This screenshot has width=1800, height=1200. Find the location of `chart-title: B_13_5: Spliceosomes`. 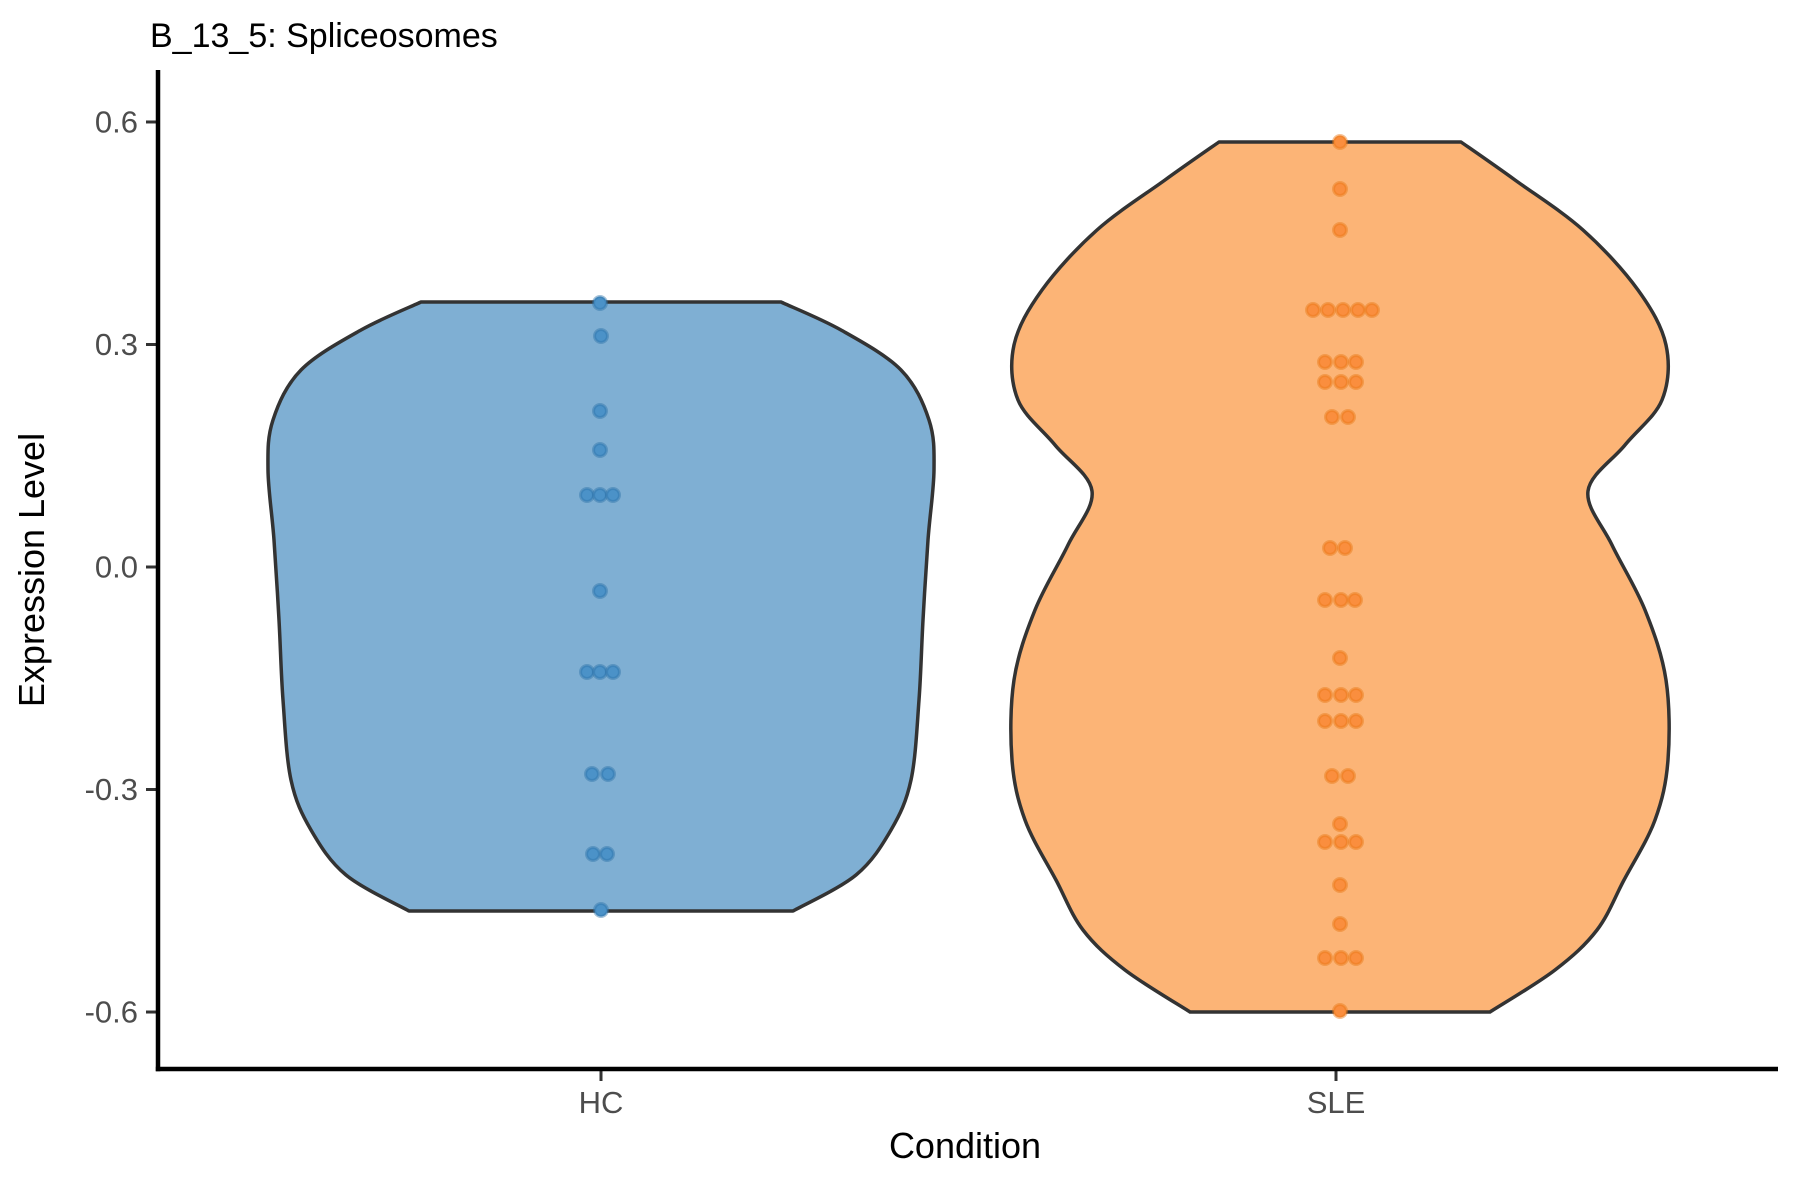

chart-title: B_13_5: Spliceosomes is located at coordinates (324, 36).